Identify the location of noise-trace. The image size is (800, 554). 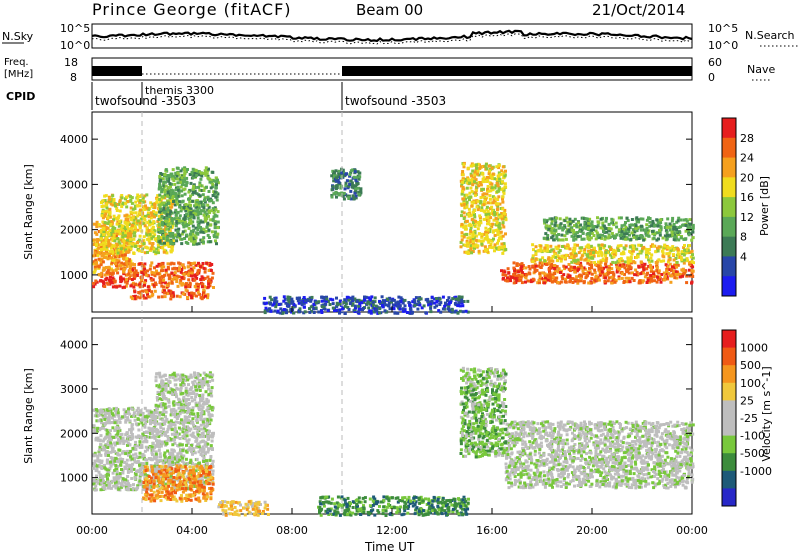
(392, 37).